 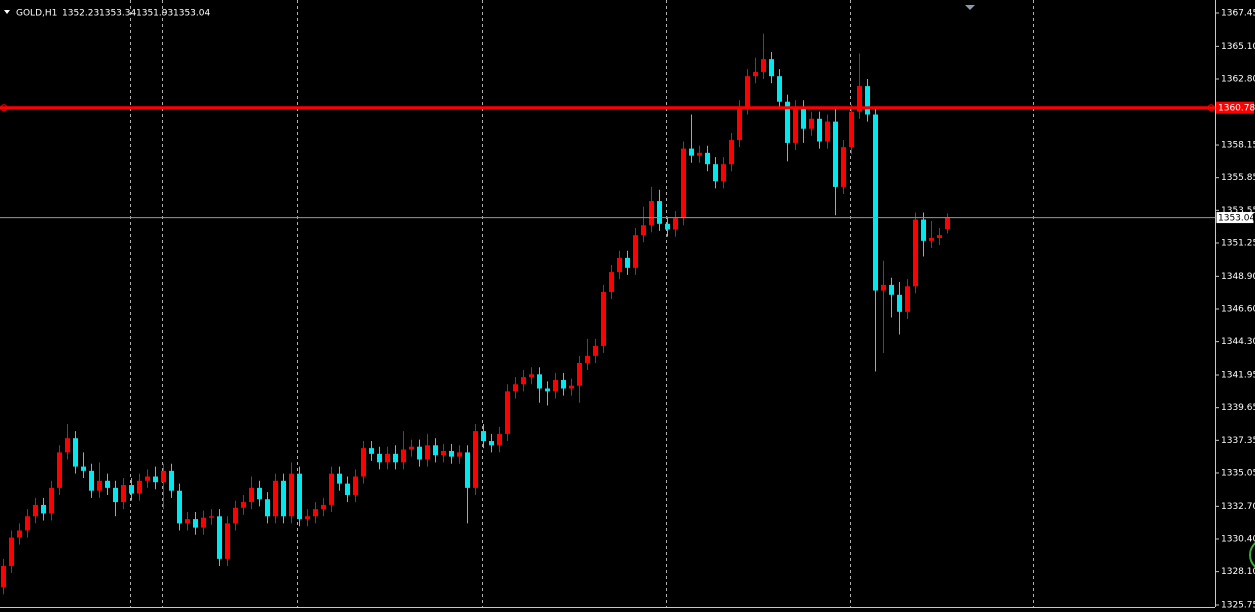 What do you see at coordinates (191, 14) in the screenshot?
I see `header-close: 1353.04` at bounding box center [191, 14].